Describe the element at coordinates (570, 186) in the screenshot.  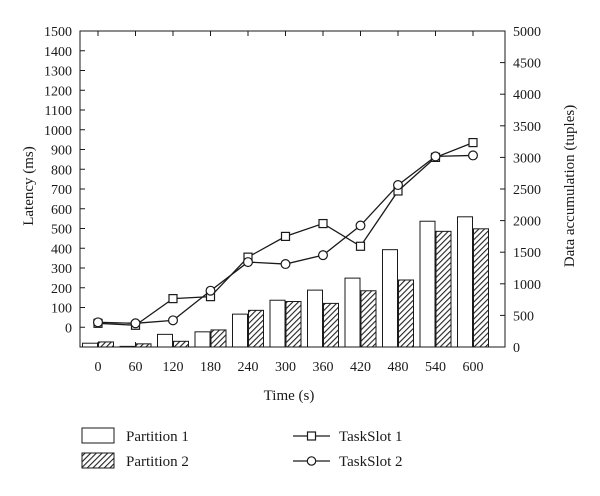
I see `y-axis-label-right: Data accumulation (tuples)` at that location.